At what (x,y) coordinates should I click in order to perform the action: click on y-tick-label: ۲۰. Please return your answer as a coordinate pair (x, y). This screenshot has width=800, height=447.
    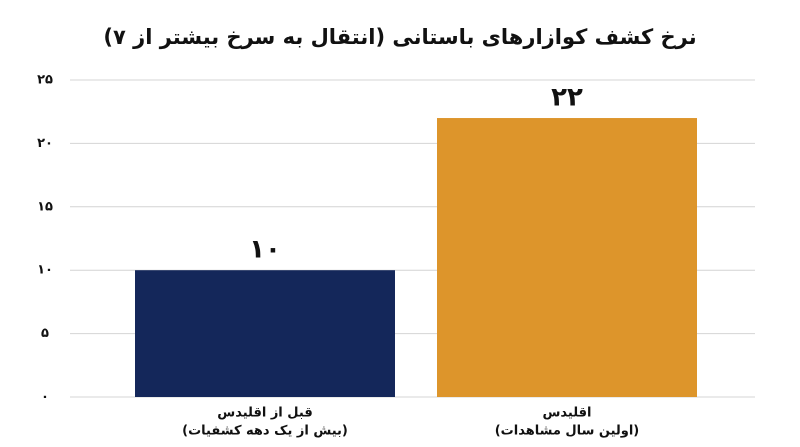
    Looking at the image, I should click on (45, 143).